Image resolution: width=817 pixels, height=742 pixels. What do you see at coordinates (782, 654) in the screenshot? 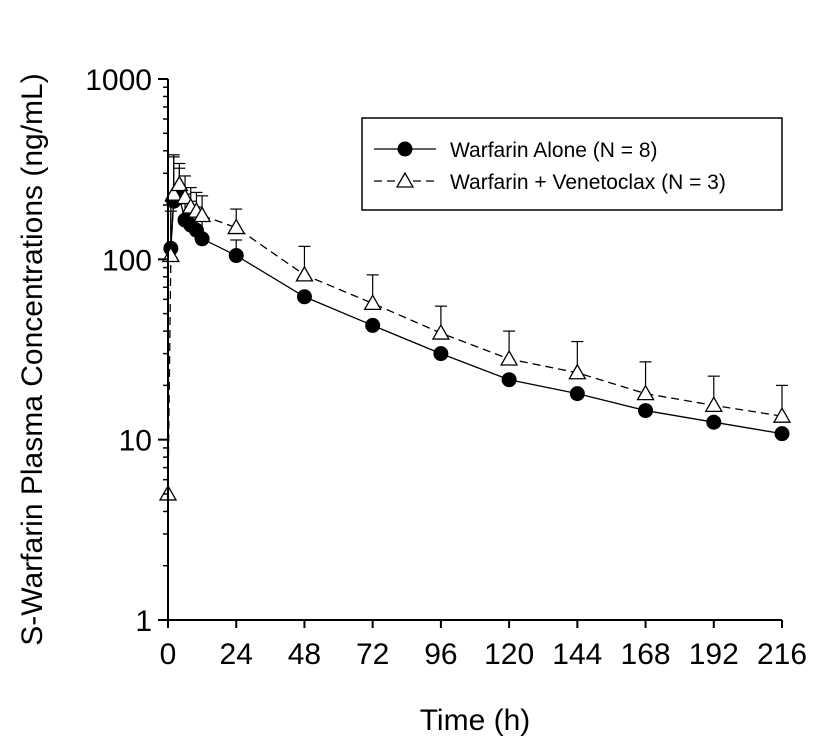
I see `x-tick-label: 216` at bounding box center [782, 654].